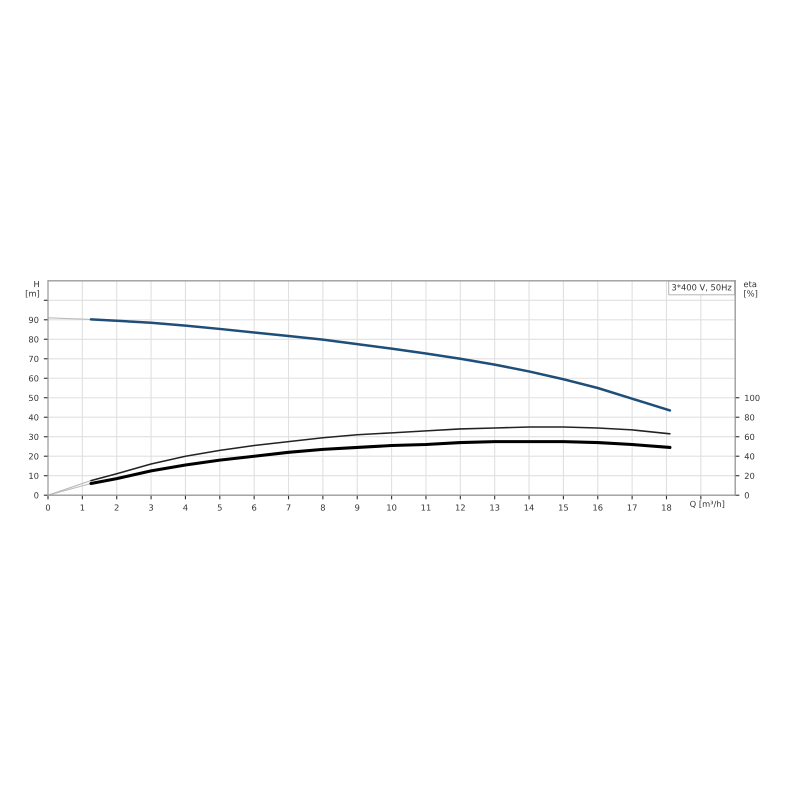 This screenshot has height=800, width=800. I want to click on y-tick-label: 90, so click(33, 320).